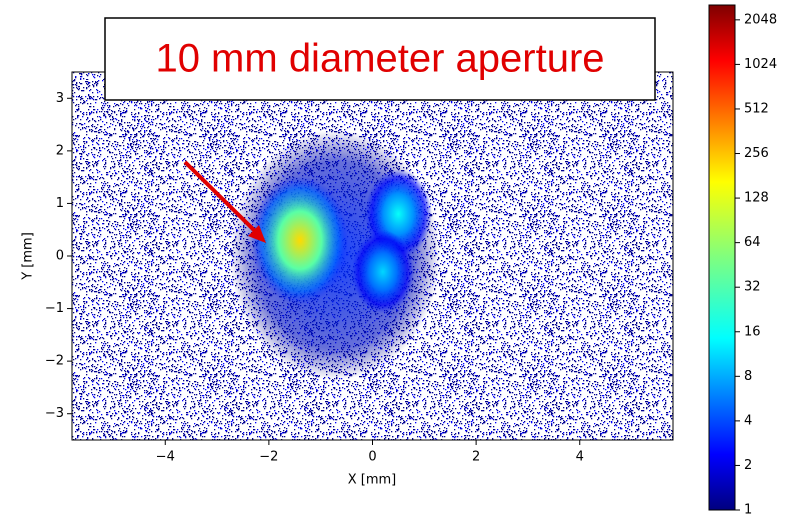 Image resolution: width=797 pixels, height=515 pixels. I want to click on colorbar, so click(722, 257).